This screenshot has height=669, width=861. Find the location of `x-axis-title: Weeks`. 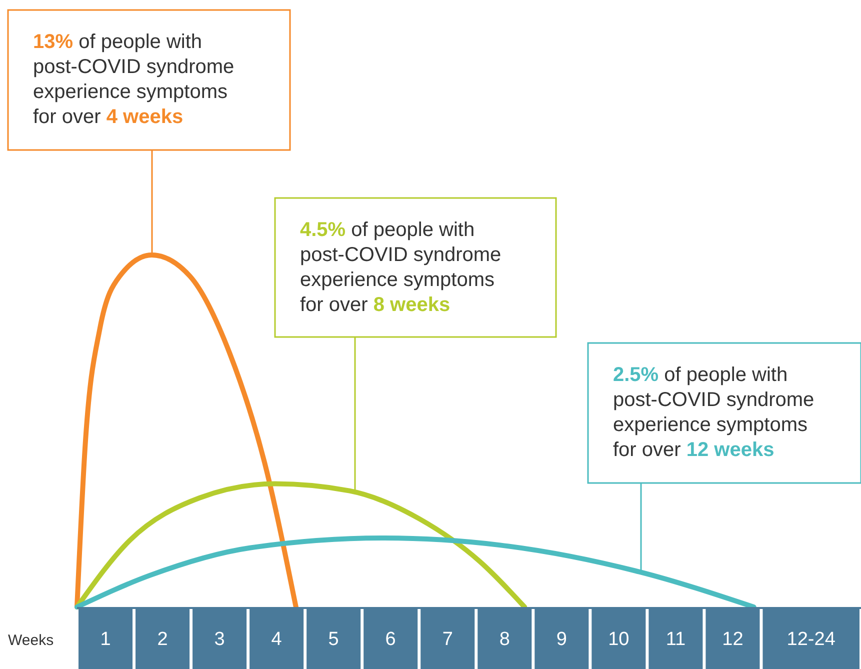

x-axis-title: Weeks is located at coordinates (31, 640).